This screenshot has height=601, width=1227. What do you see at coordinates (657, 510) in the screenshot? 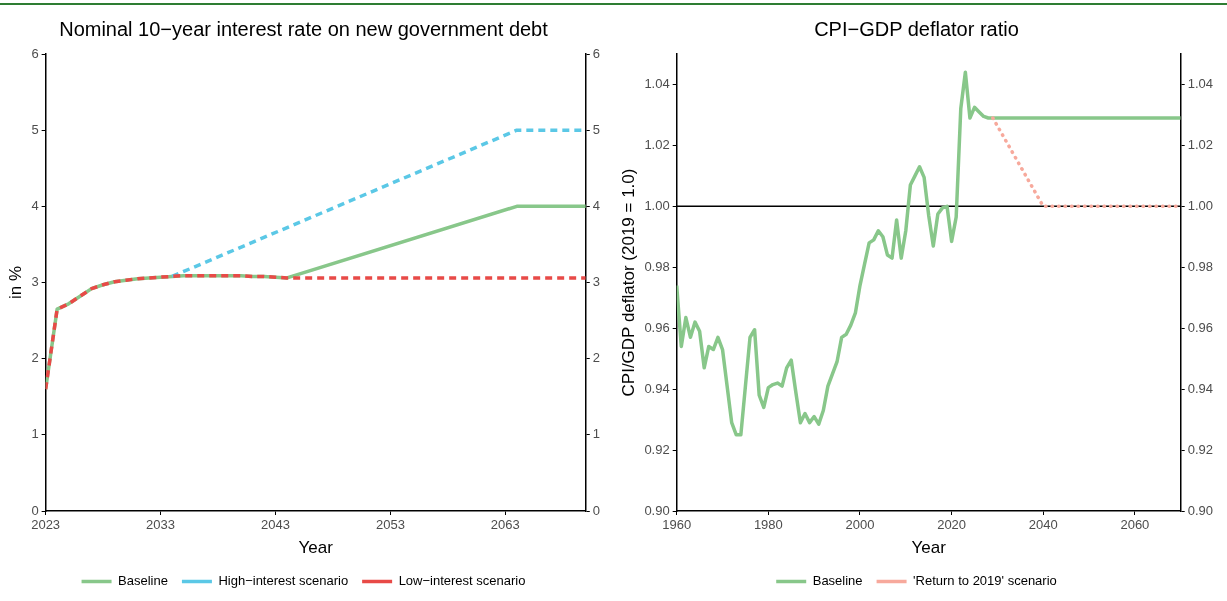
I see `y-tick-label: 0.90` at bounding box center [657, 510].